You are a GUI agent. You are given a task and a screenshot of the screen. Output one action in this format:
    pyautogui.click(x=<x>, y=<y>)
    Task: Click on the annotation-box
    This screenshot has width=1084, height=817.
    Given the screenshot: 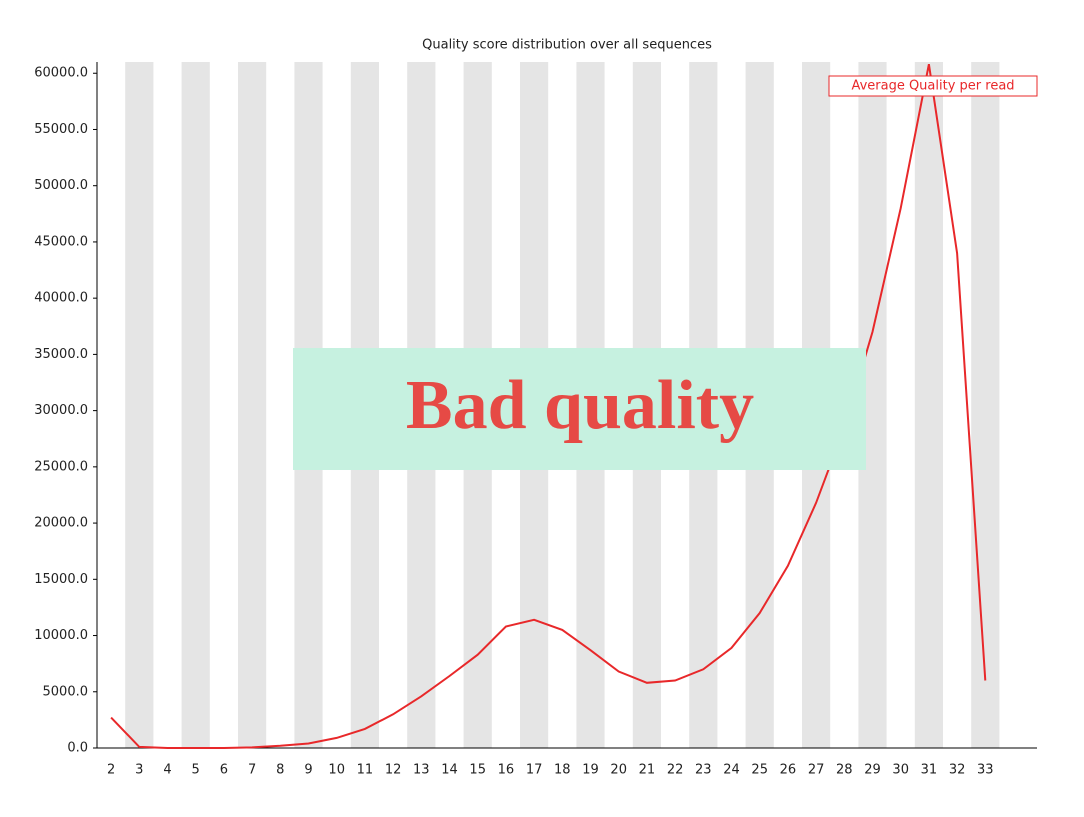 What is the action you would take?
    pyautogui.click(x=579, y=409)
    